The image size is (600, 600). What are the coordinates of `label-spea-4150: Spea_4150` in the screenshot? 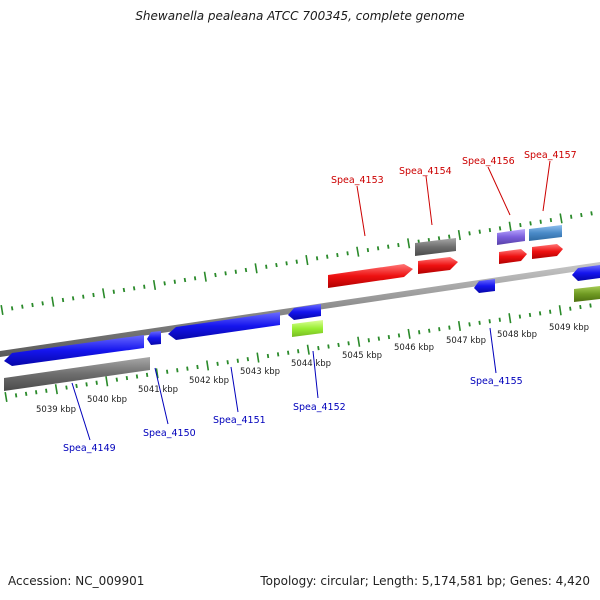 It's located at (169, 433).